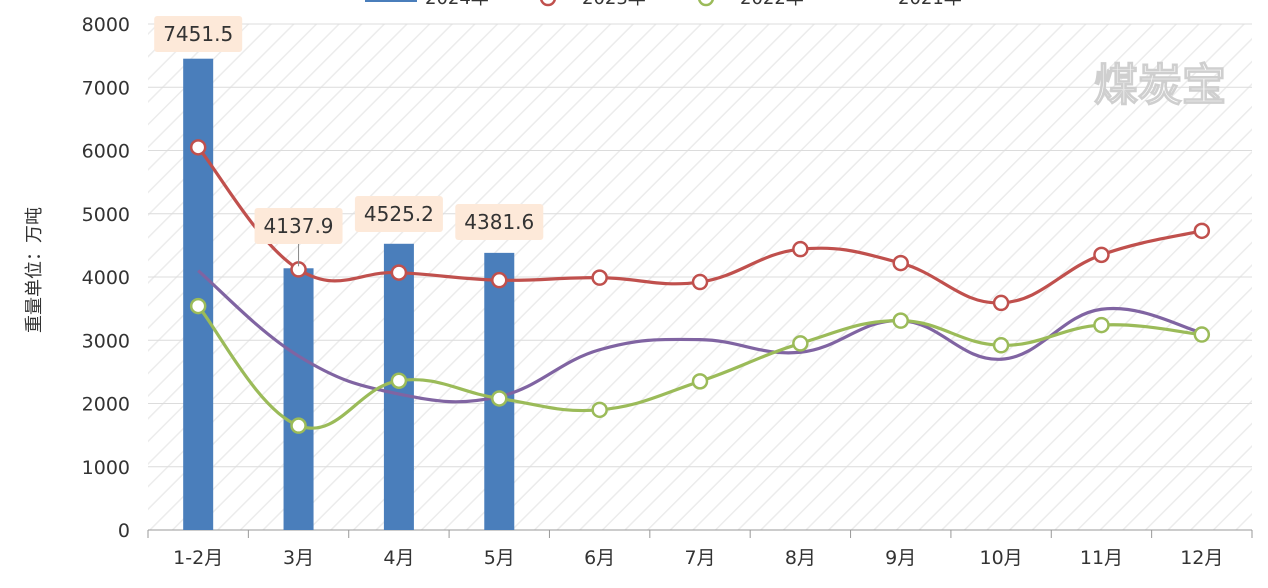  I want to click on x-axis: 1-2月 3月 4月 5月 6月 7月 8月 9月 10月 11月 12月, so click(700, 549).